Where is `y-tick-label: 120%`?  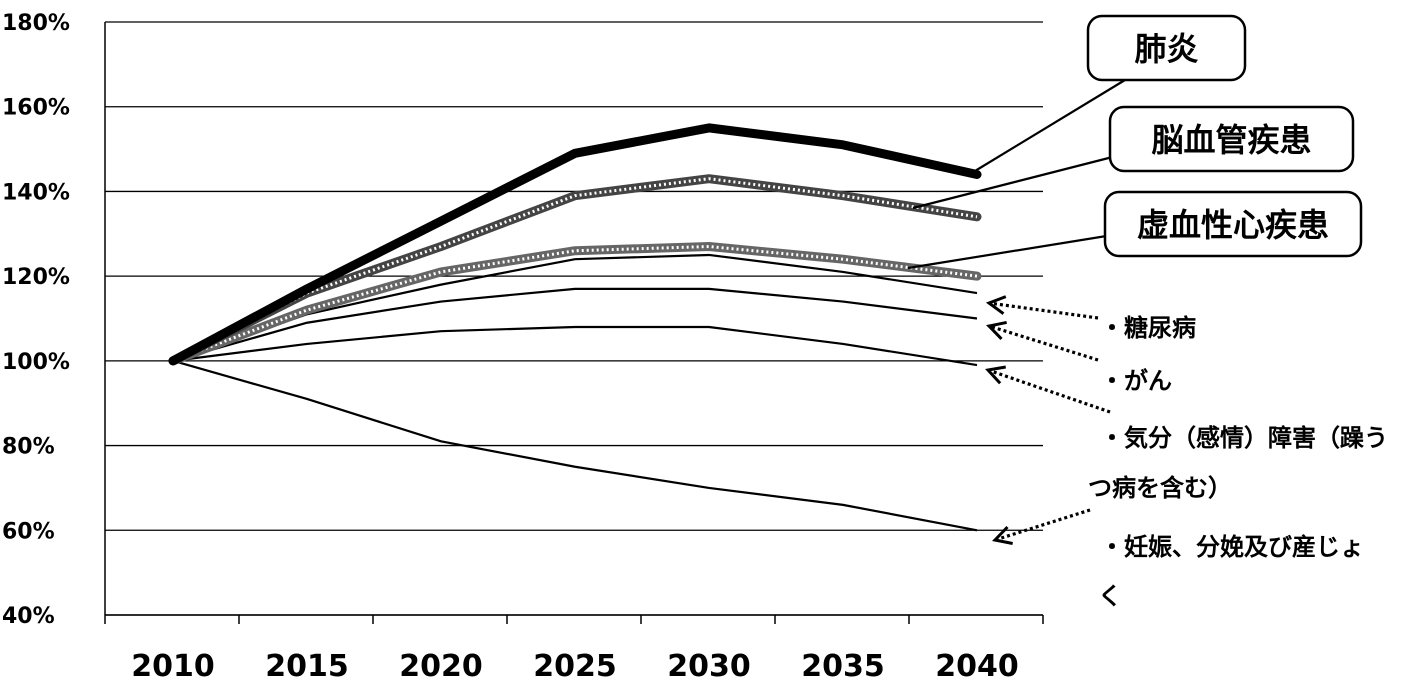
y-tick-label: 120% is located at coordinates (36, 277).